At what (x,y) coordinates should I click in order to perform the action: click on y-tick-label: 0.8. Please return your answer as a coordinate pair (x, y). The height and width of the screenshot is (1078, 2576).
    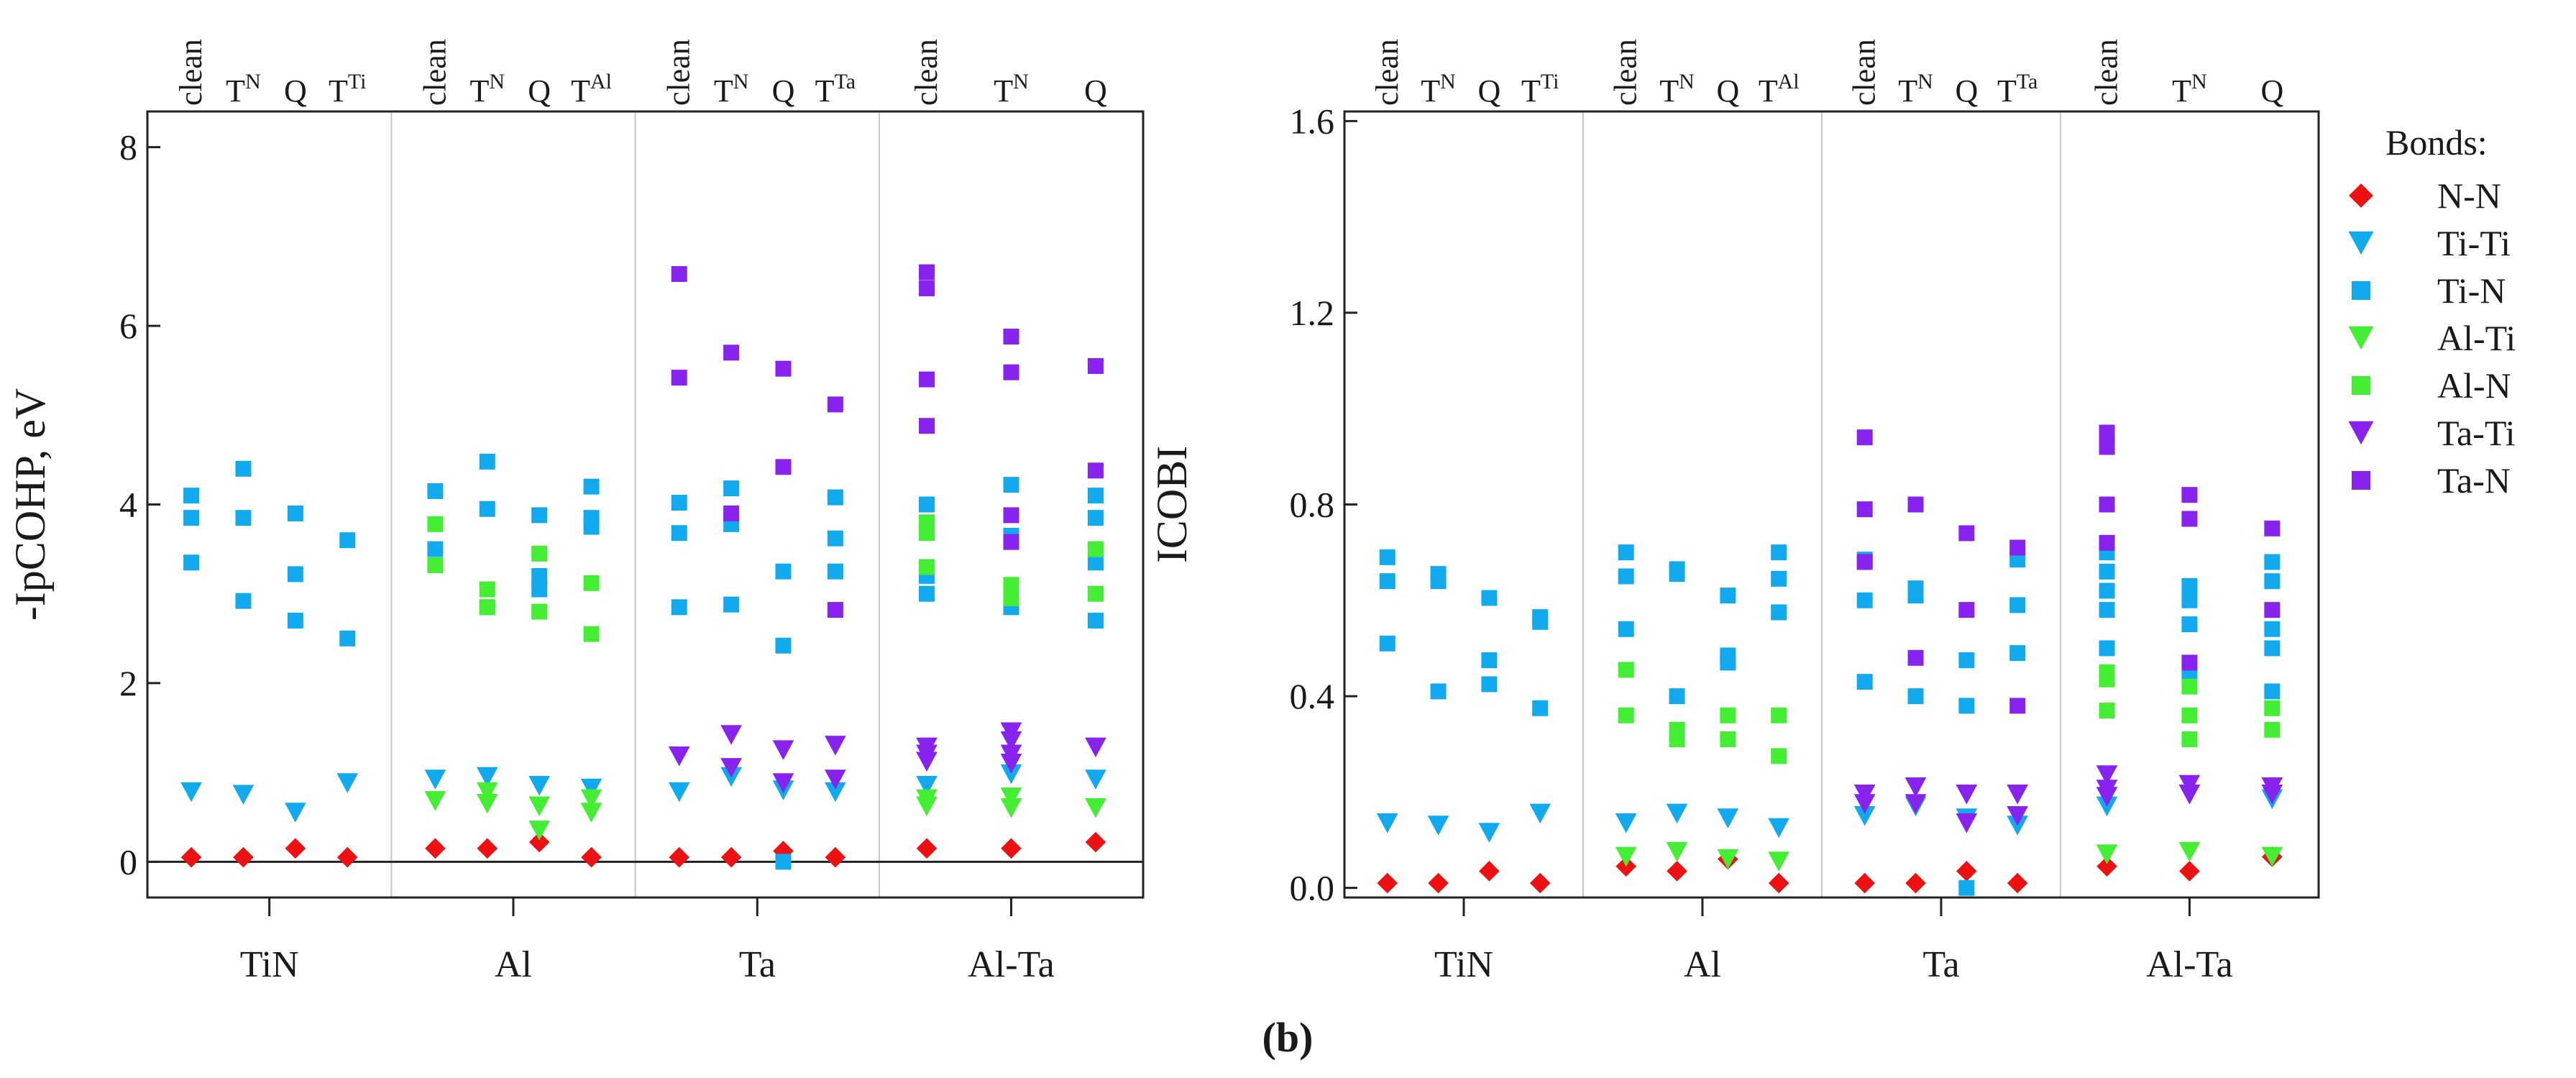
    Looking at the image, I should click on (1312, 505).